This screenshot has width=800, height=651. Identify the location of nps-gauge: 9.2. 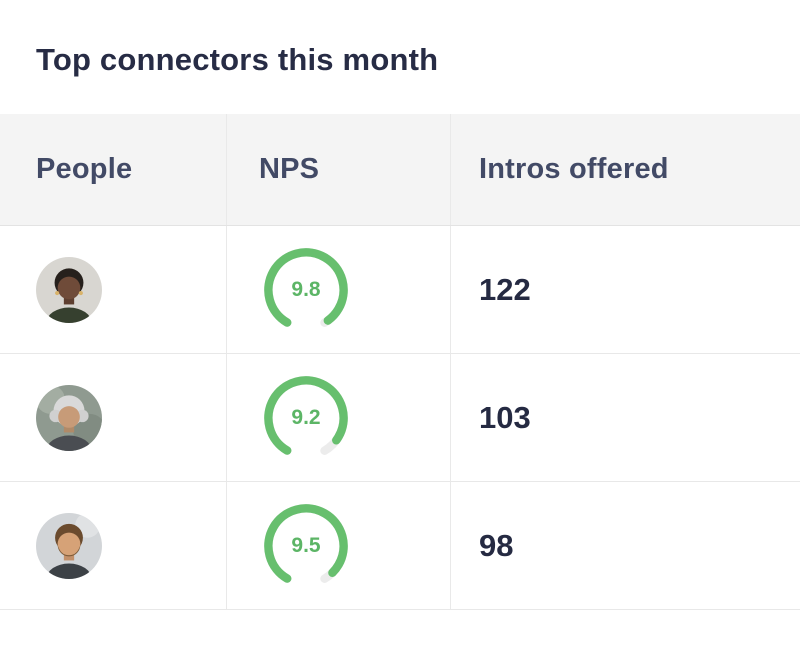
(306, 418).